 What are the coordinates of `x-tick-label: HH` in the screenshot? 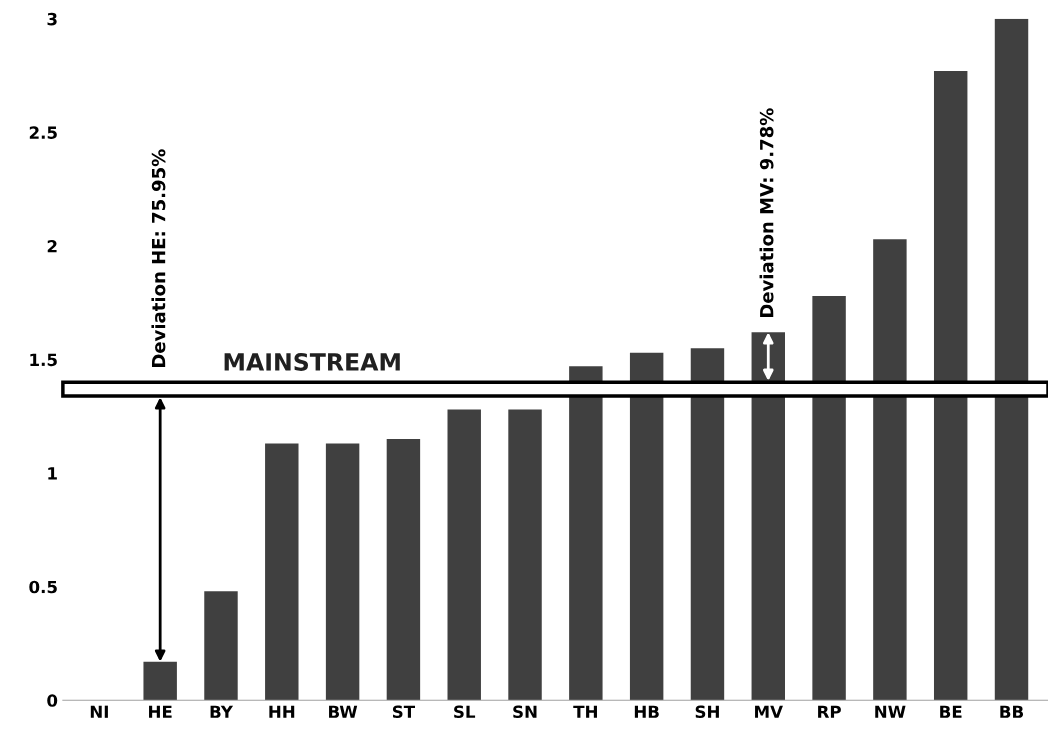 It's located at (282, 711).